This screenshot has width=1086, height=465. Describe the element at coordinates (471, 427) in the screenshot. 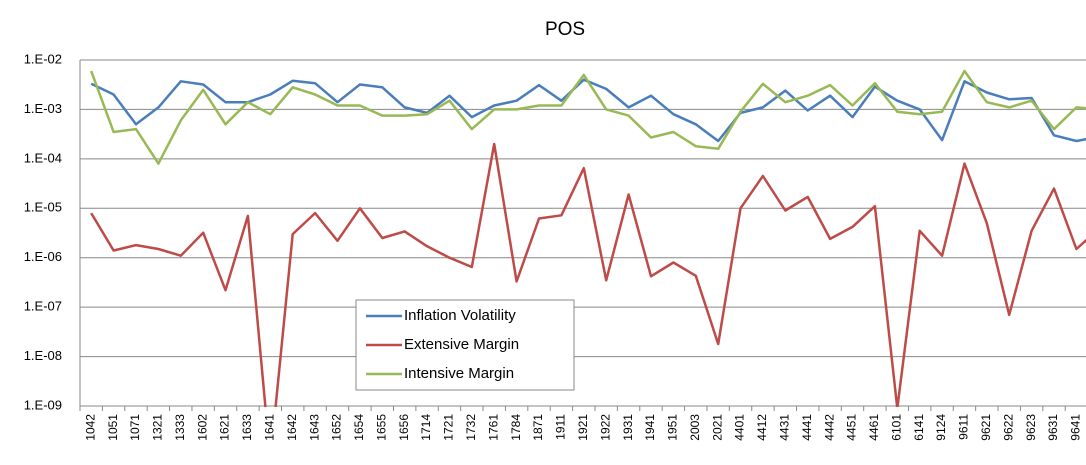

I see `x-tick-label: 1732` at that location.